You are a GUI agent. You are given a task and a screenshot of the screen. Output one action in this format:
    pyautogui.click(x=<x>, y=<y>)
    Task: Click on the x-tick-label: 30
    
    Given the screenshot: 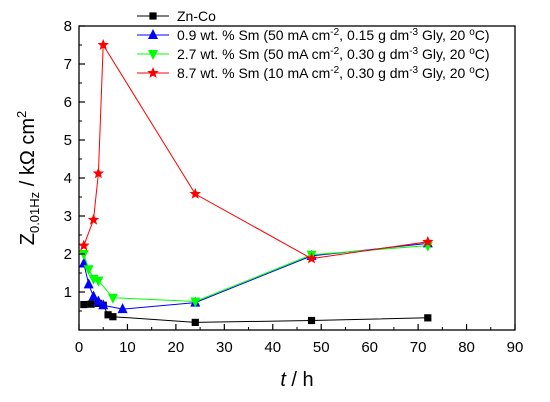 What is the action you would take?
    pyautogui.click(x=224, y=347)
    